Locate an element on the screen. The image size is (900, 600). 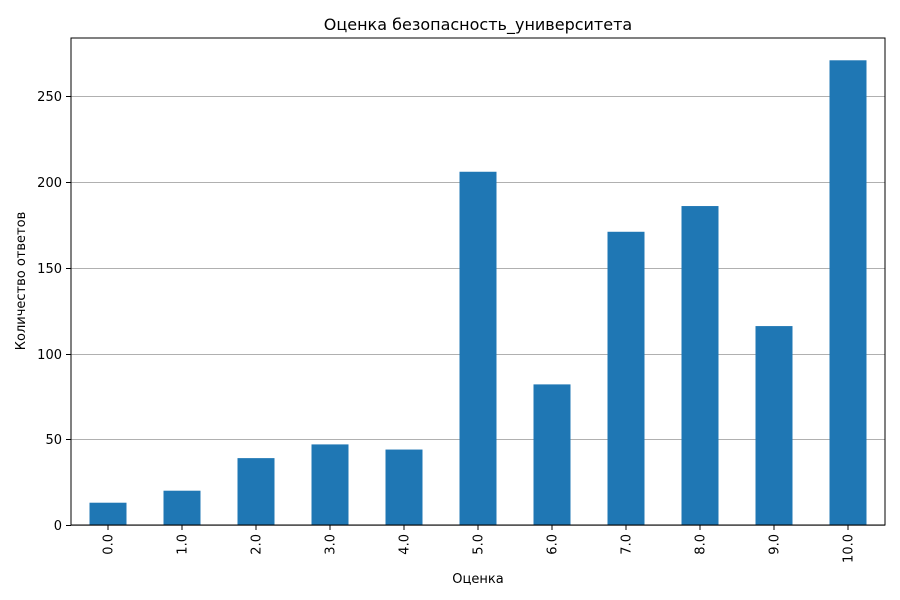
x-tick-label: 4.0 is located at coordinates (405, 544).